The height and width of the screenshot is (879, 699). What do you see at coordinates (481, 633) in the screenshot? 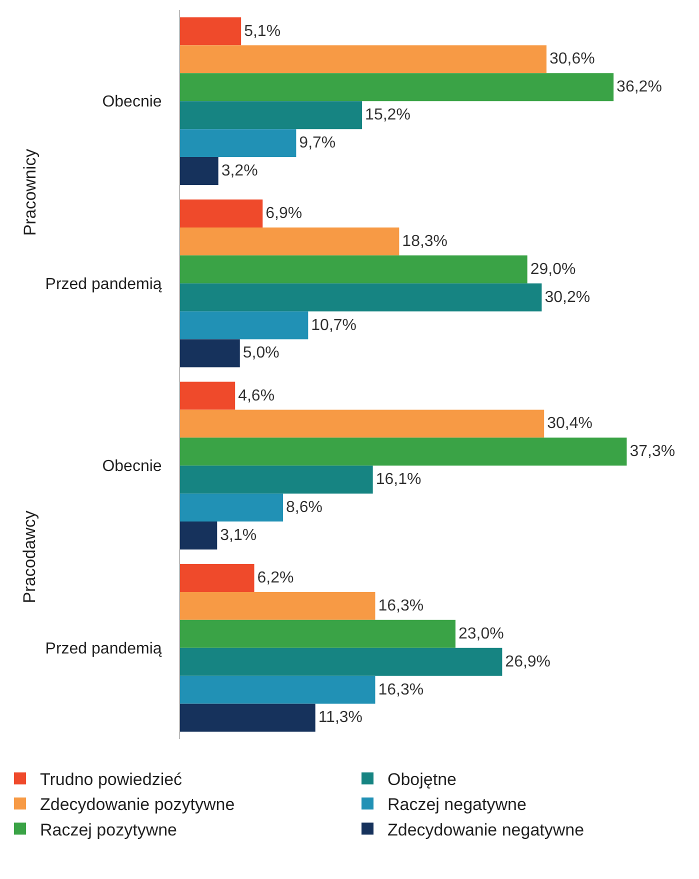
I see `data-label: 23,0%` at bounding box center [481, 633].